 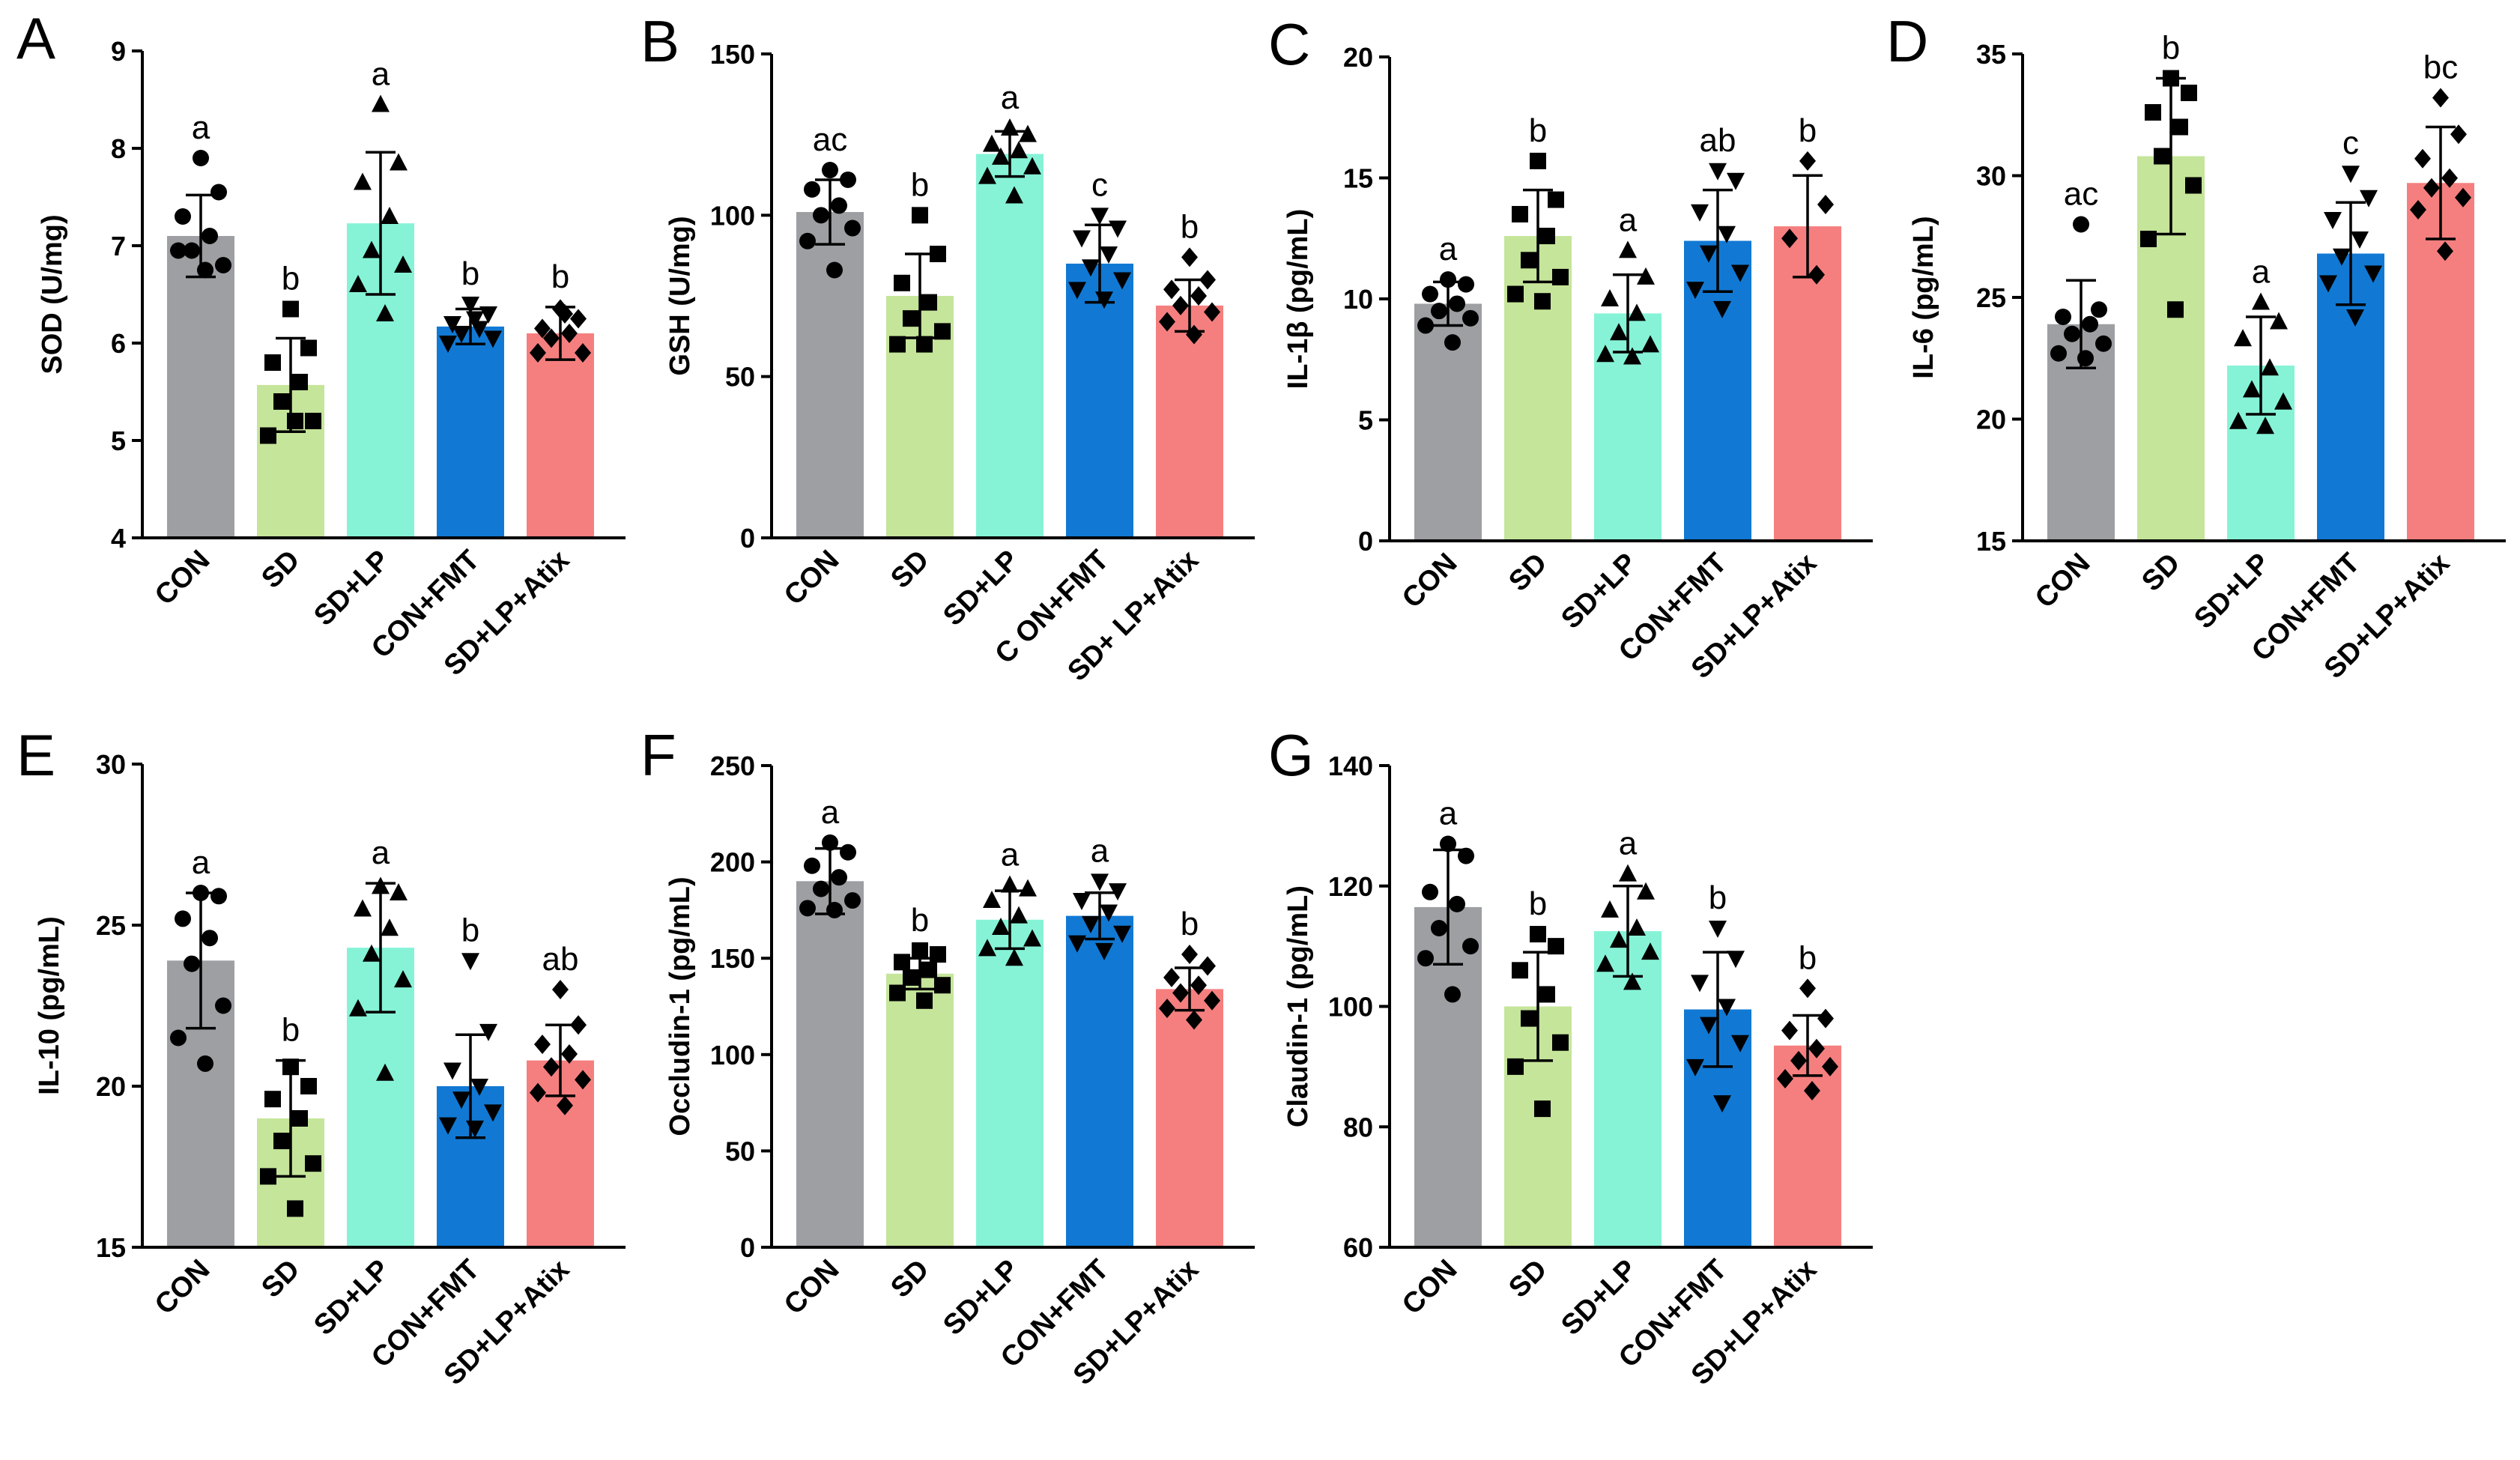 I want to click on y-tick-label: 140, so click(x=1350, y=766).